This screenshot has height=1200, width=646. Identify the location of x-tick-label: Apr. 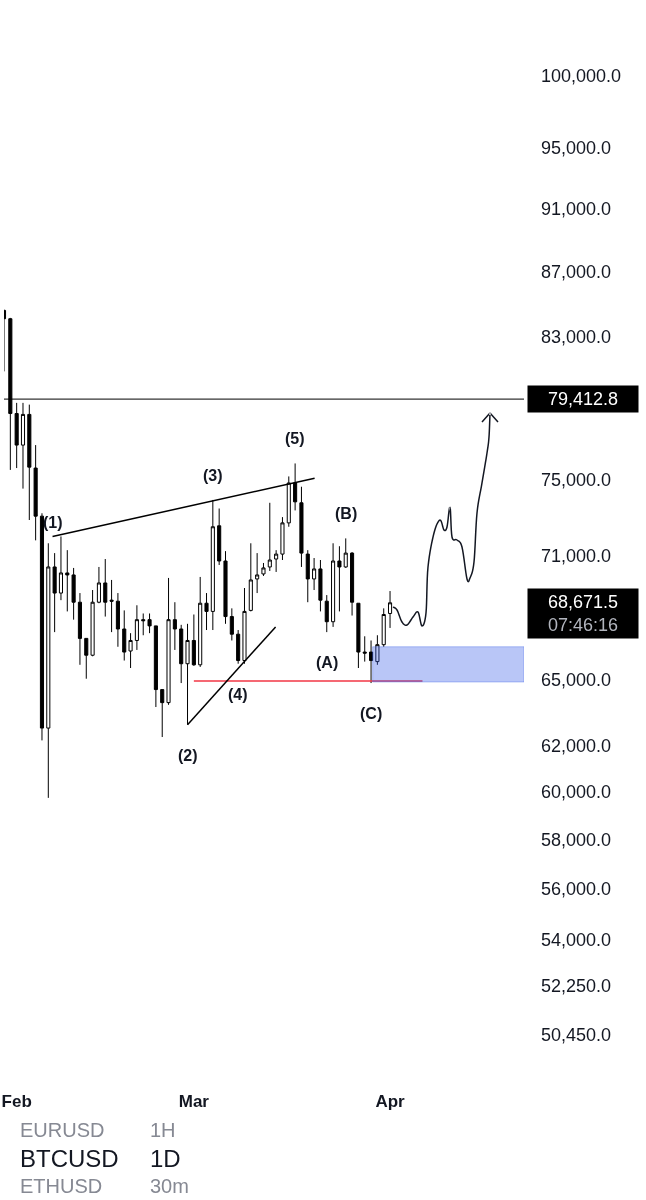
(390, 1101).